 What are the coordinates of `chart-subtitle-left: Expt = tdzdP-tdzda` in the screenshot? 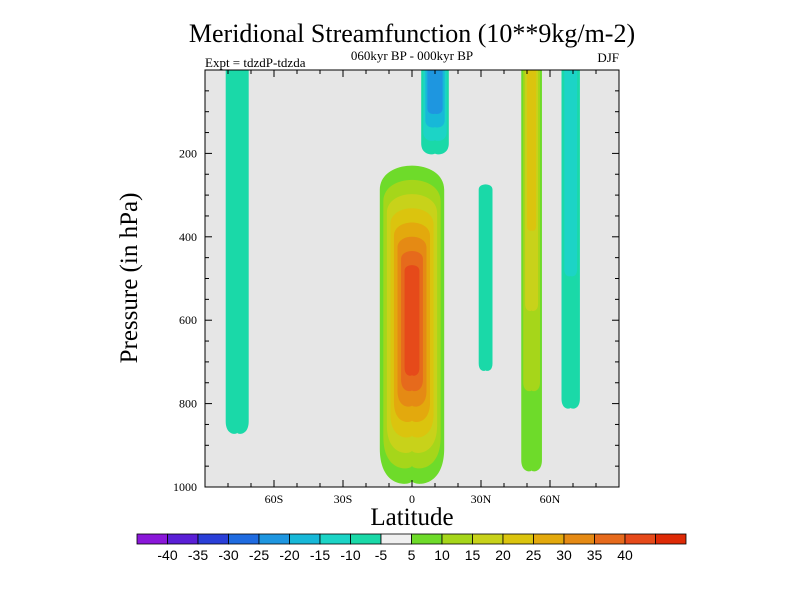 It's located at (255, 62).